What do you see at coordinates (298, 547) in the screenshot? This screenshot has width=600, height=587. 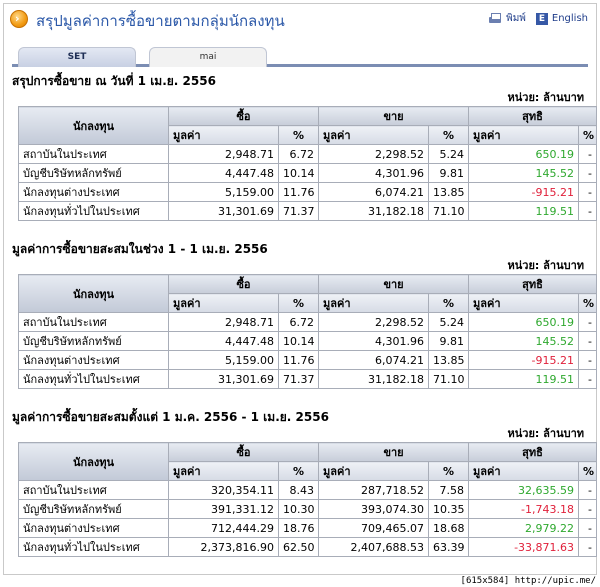 I see `buy-percent-cell: 62.50` at bounding box center [298, 547].